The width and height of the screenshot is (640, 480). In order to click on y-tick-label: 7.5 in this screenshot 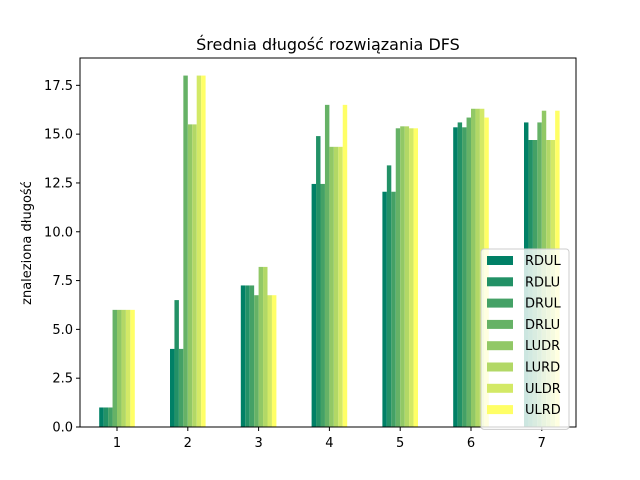, I will do `click(62, 281)`.